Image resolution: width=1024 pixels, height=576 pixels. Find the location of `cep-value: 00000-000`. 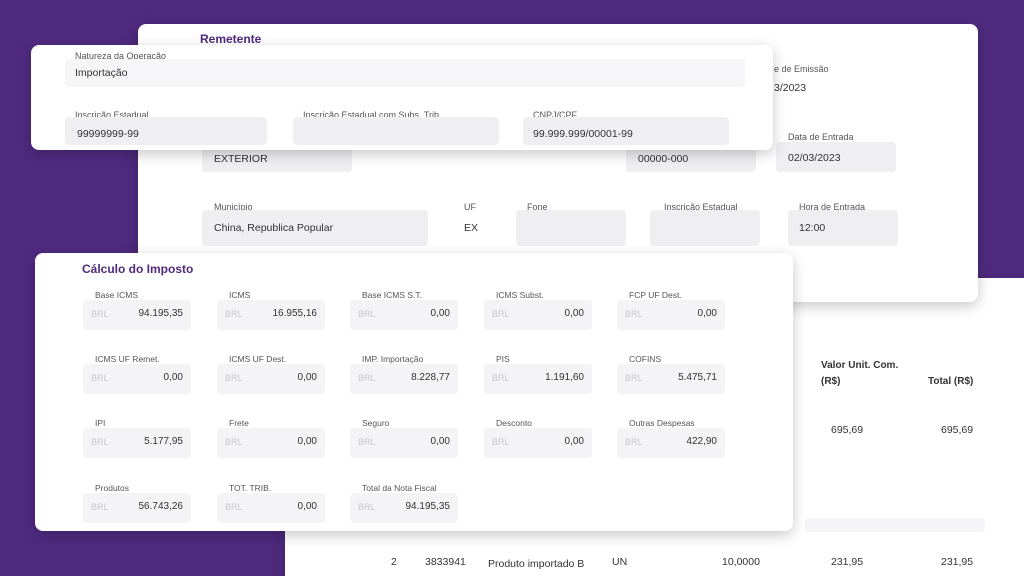

cep-value: 00000-000 is located at coordinates (663, 159).